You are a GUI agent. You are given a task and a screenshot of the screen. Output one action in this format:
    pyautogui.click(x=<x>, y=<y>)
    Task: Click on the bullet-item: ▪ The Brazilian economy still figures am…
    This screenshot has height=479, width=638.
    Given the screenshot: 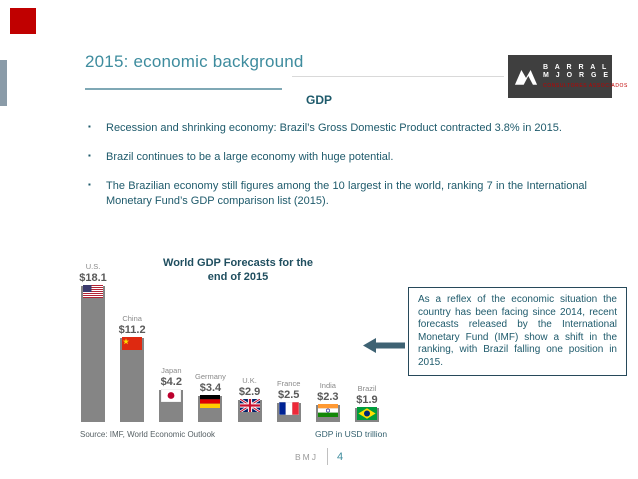 What is the action you would take?
    pyautogui.click(x=337, y=194)
    